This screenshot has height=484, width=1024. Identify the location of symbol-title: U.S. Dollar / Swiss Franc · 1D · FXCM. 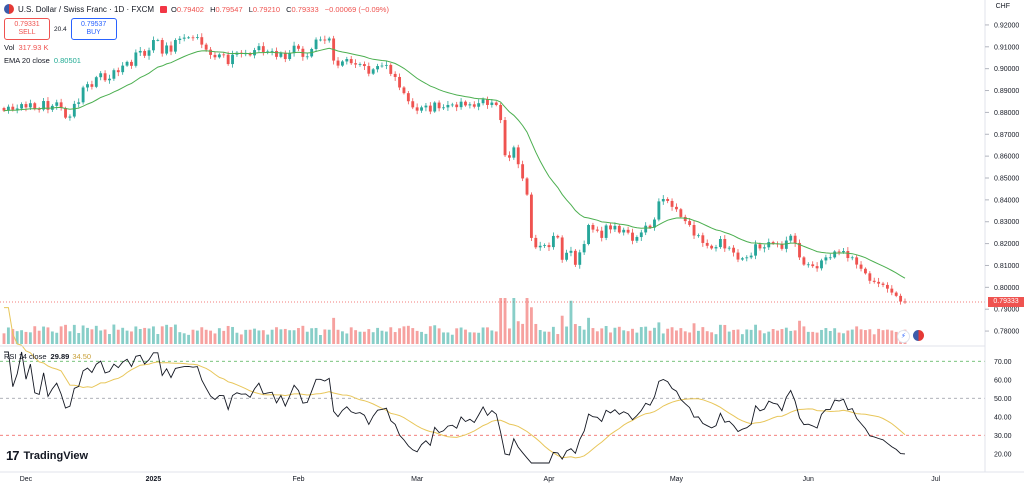
(86, 9).